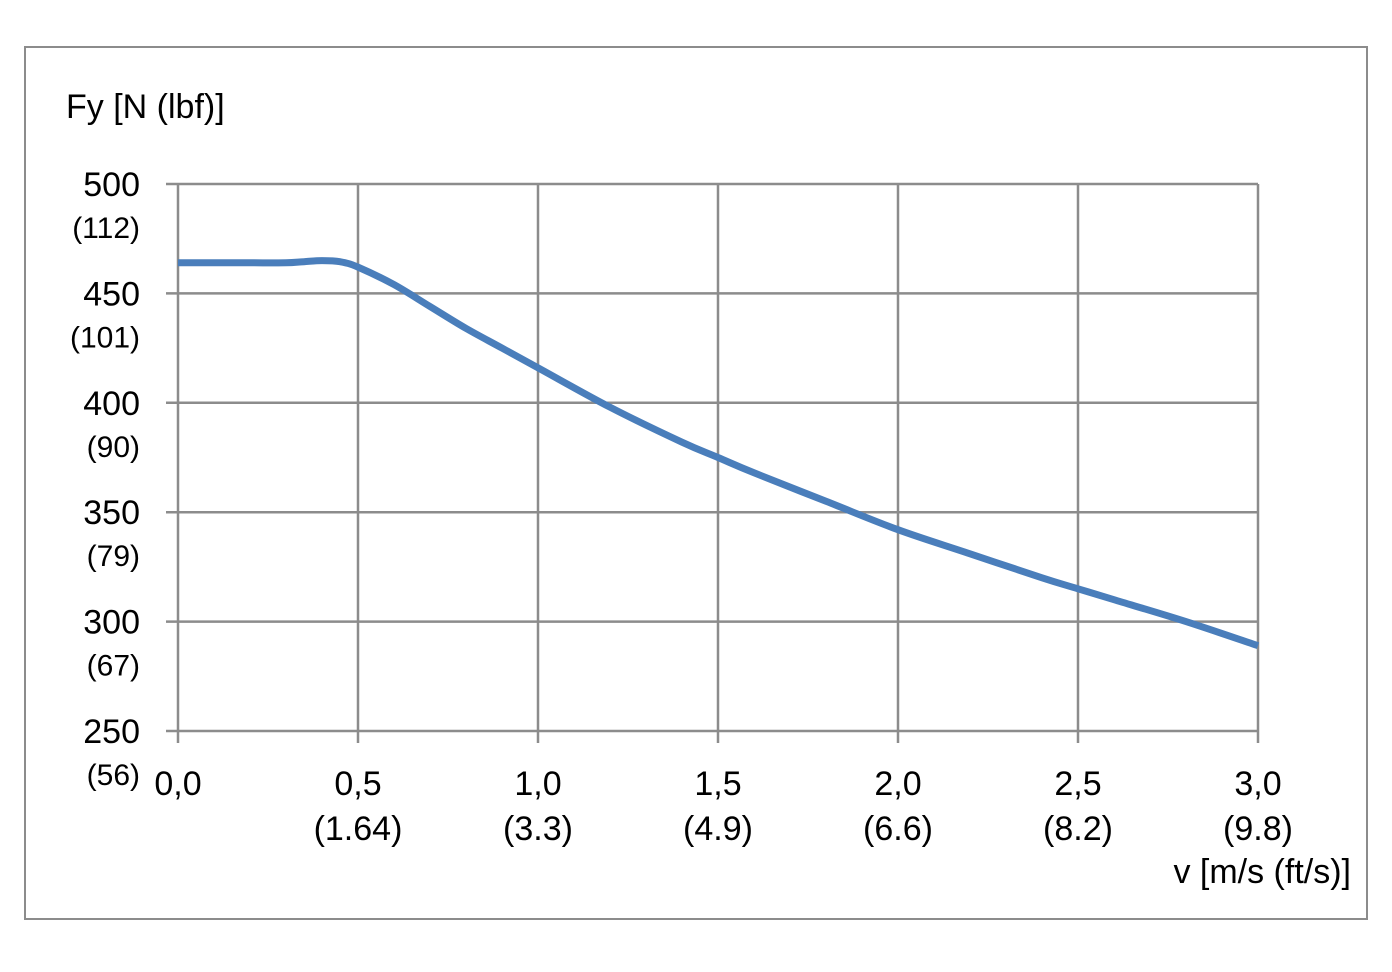 This screenshot has height=972, width=1392. Describe the element at coordinates (717, 784) in the screenshot. I see `x-tick-label: 1,5` at that location.